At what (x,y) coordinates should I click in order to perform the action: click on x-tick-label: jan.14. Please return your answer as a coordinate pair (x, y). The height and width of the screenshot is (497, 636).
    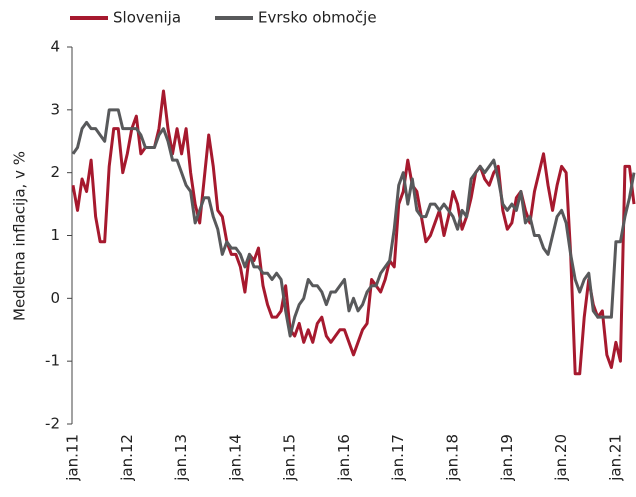
    Looking at the image, I should click on (235, 458).